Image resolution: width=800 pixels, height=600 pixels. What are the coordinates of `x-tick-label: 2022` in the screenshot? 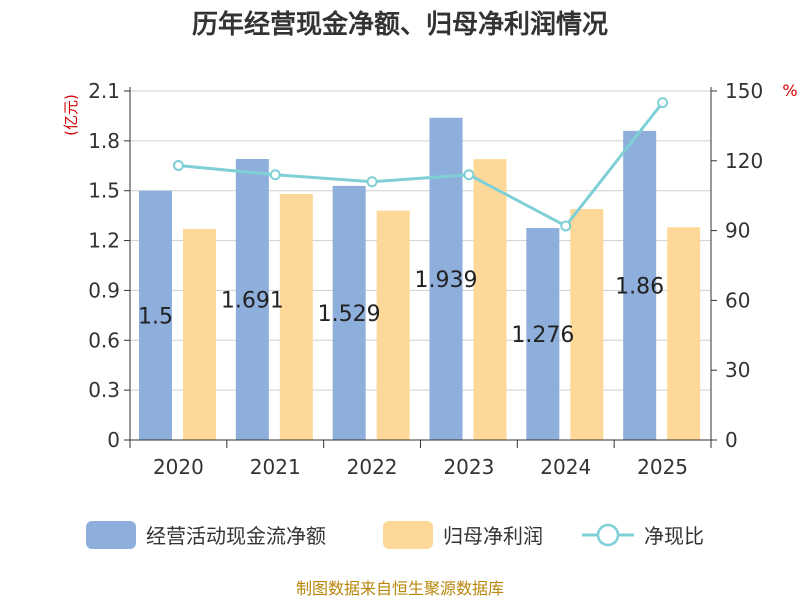 It's located at (372, 467).